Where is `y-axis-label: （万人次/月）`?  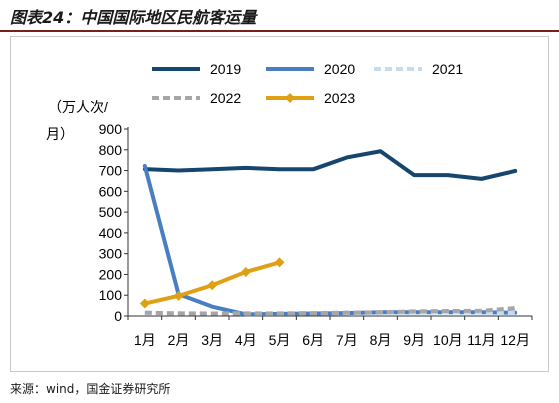
y-axis-label: （万人次/月） is located at coordinates (77, 120).